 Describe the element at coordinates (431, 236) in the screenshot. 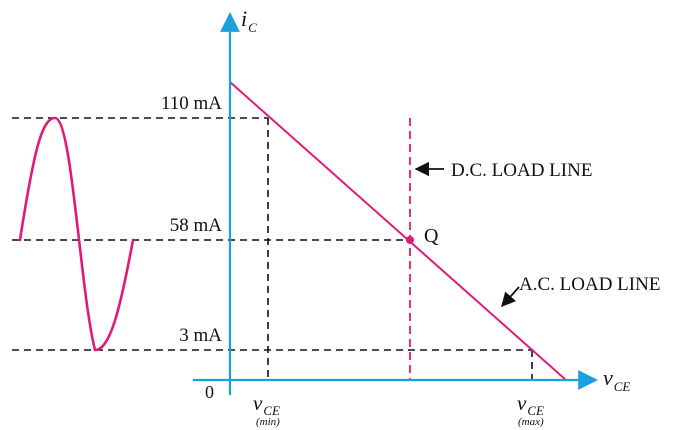

I see `q-point-label: Q` at that location.